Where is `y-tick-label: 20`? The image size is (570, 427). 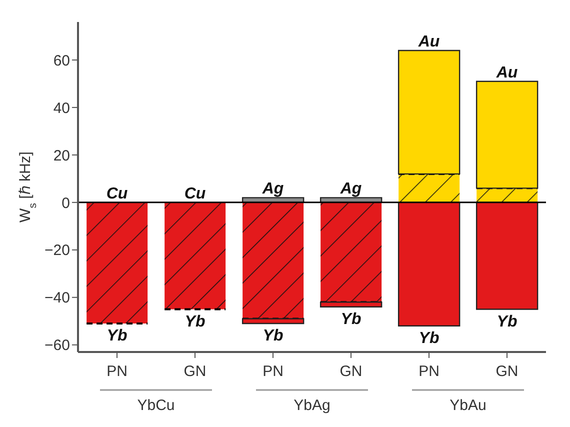
y-tick-label: 20 is located at coordinates (61, 155).